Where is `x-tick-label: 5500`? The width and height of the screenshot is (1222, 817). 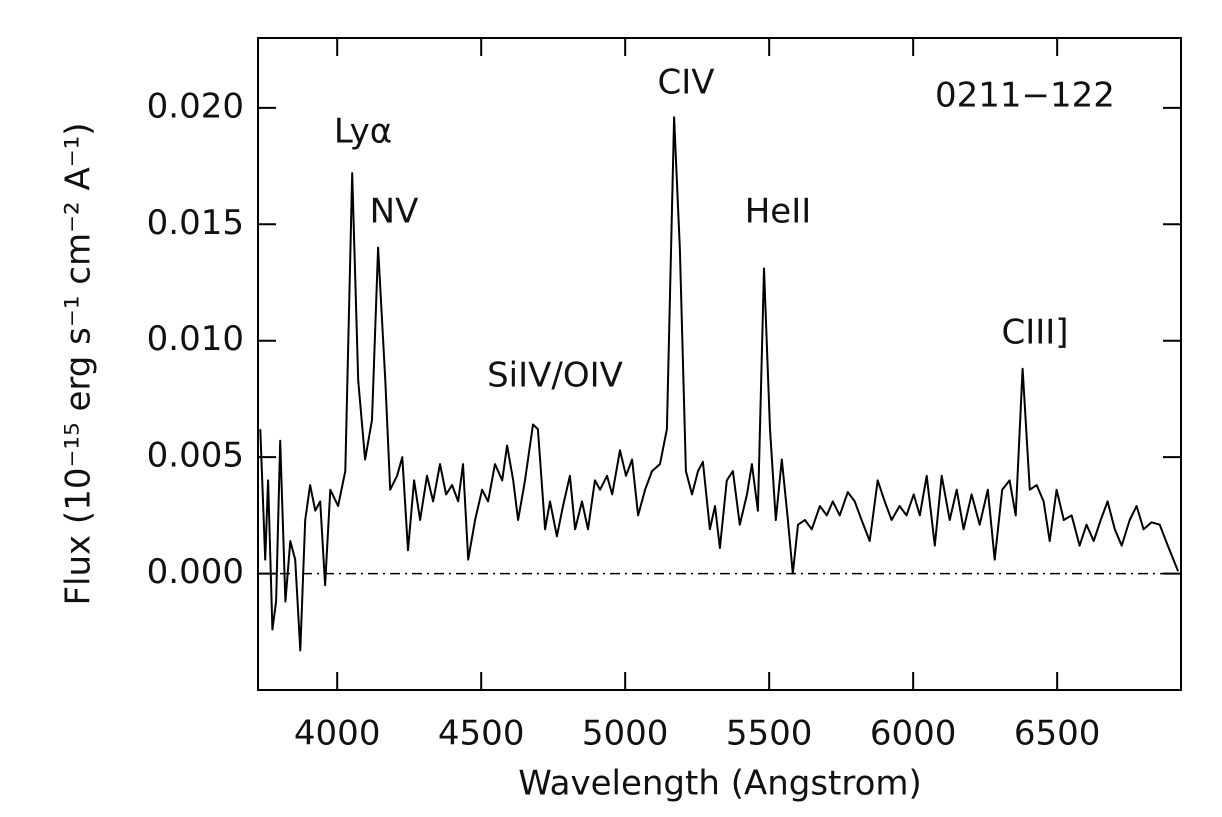
x-tick-label: 5500 is located at coordinates (769, 734).